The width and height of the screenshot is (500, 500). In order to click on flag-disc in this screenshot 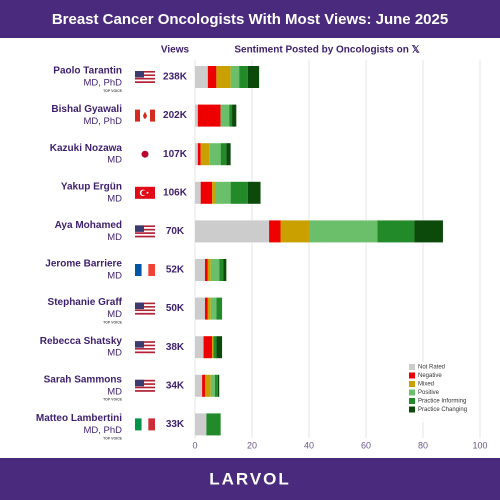, I will do `click(145, 154)`.